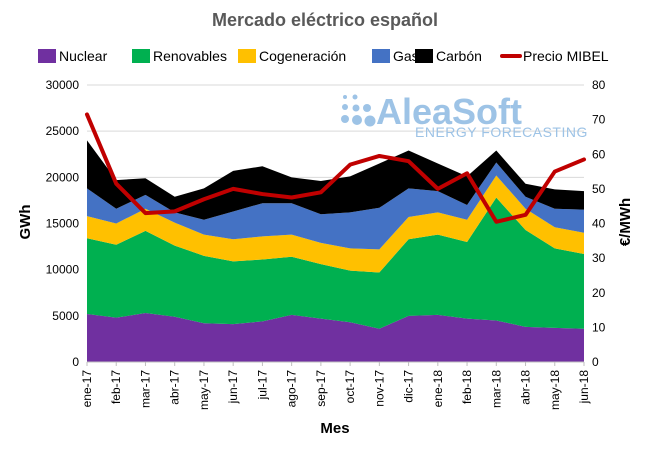 This screenshot has height=453, width=650. What do you see at coordinates (599, 293) in the screenshot?
I see `y2-tick-label: 20` at bounding box center [599, 293].